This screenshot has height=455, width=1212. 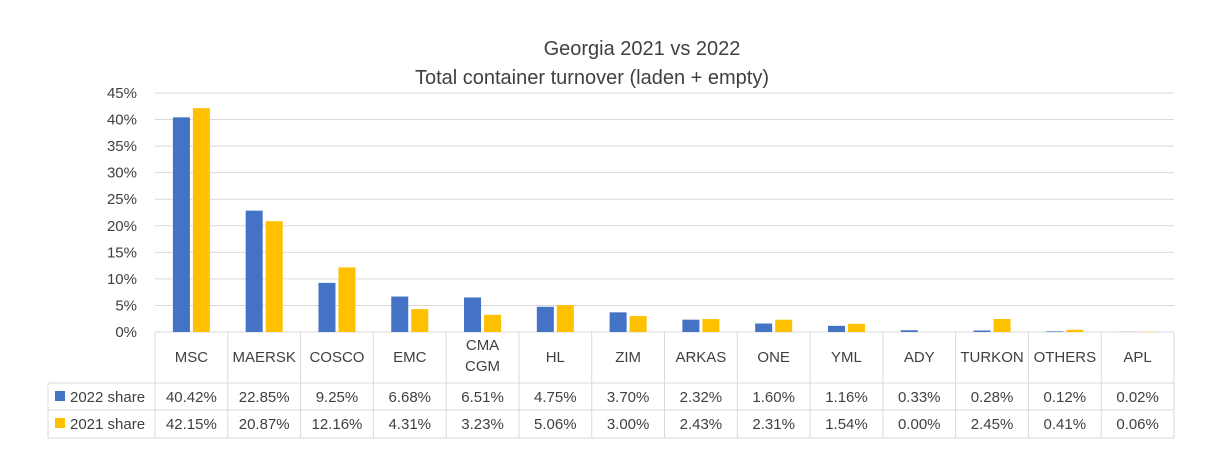 What do you see at coordinates (784, 325) in the screenshot?
I see `bar-2021-one` at bounding box center [784, 325].